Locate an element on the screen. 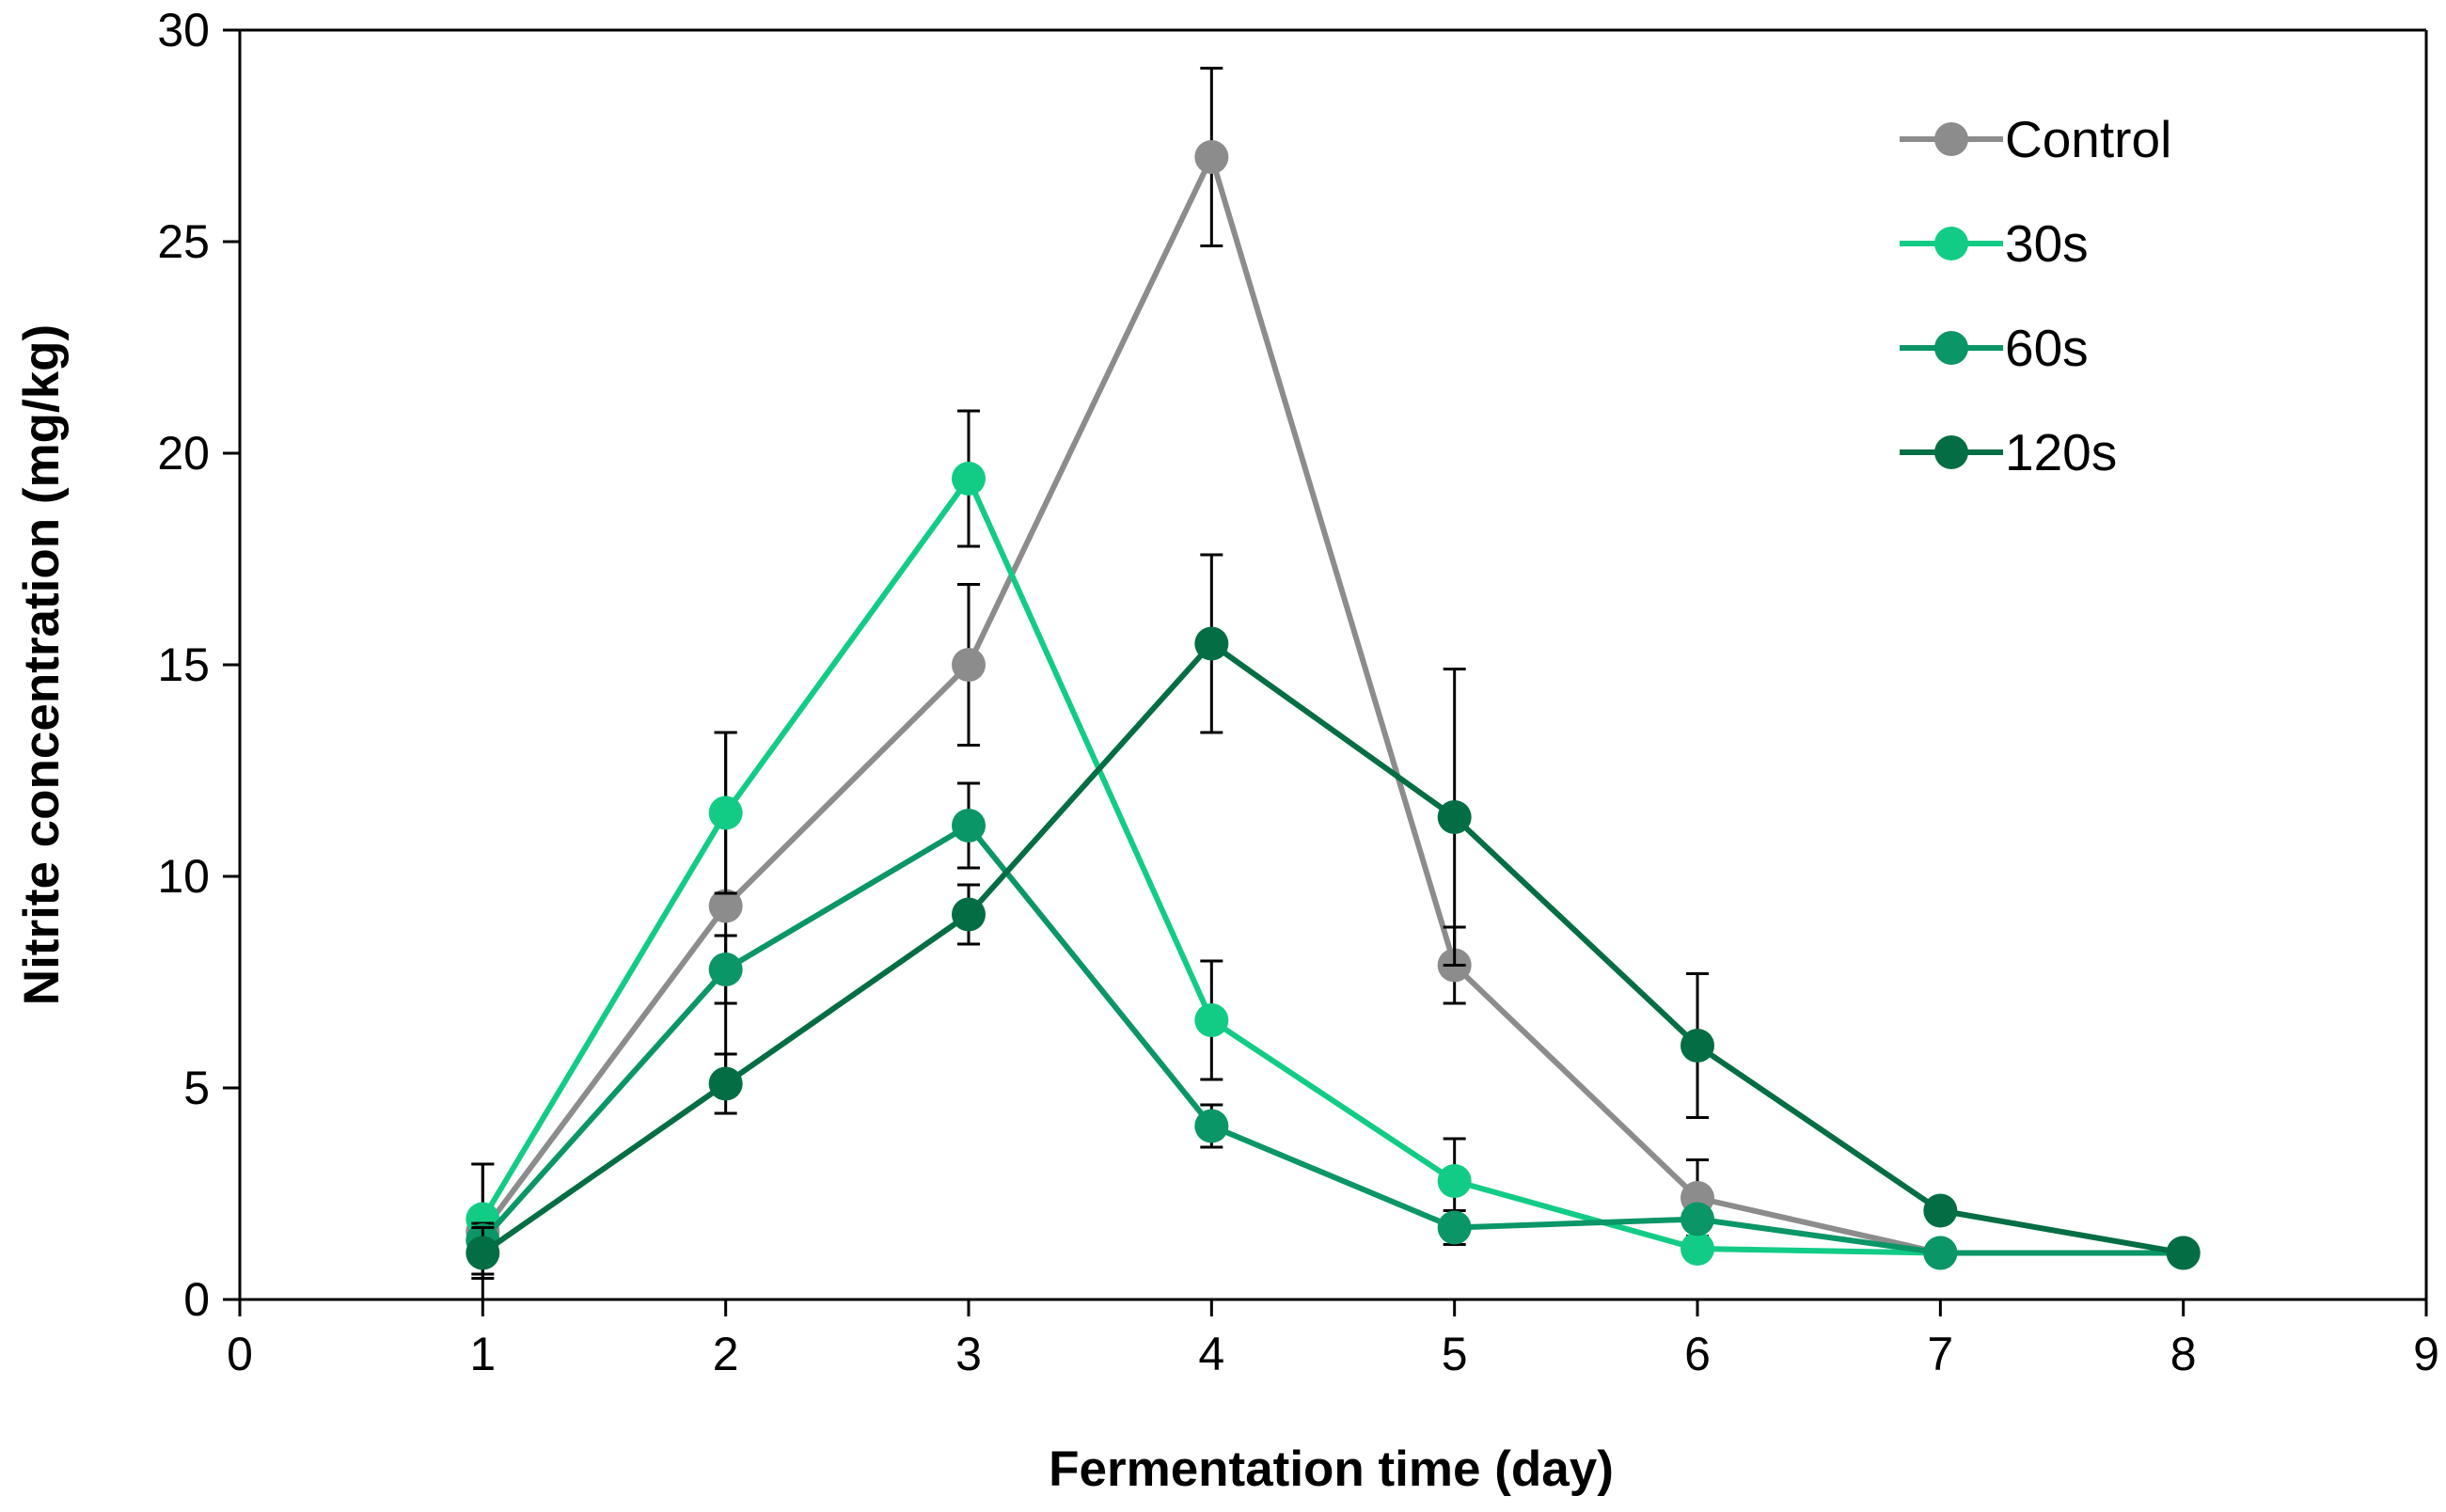 This screenshot has width=2446, height=1512. y-tick-label: 20 is located at coordinates (184, 453).